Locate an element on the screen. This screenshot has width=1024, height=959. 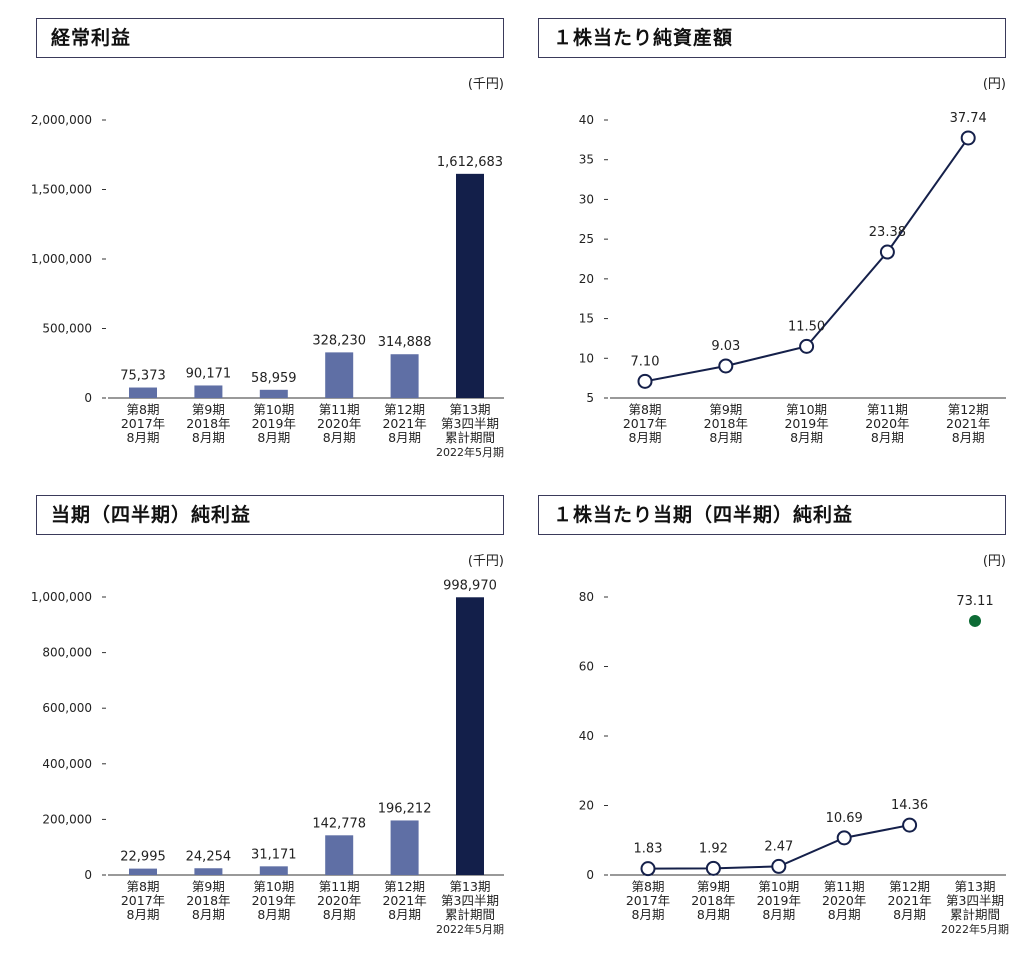
y-tick-label: 15 is located at coordinates (586, 319).